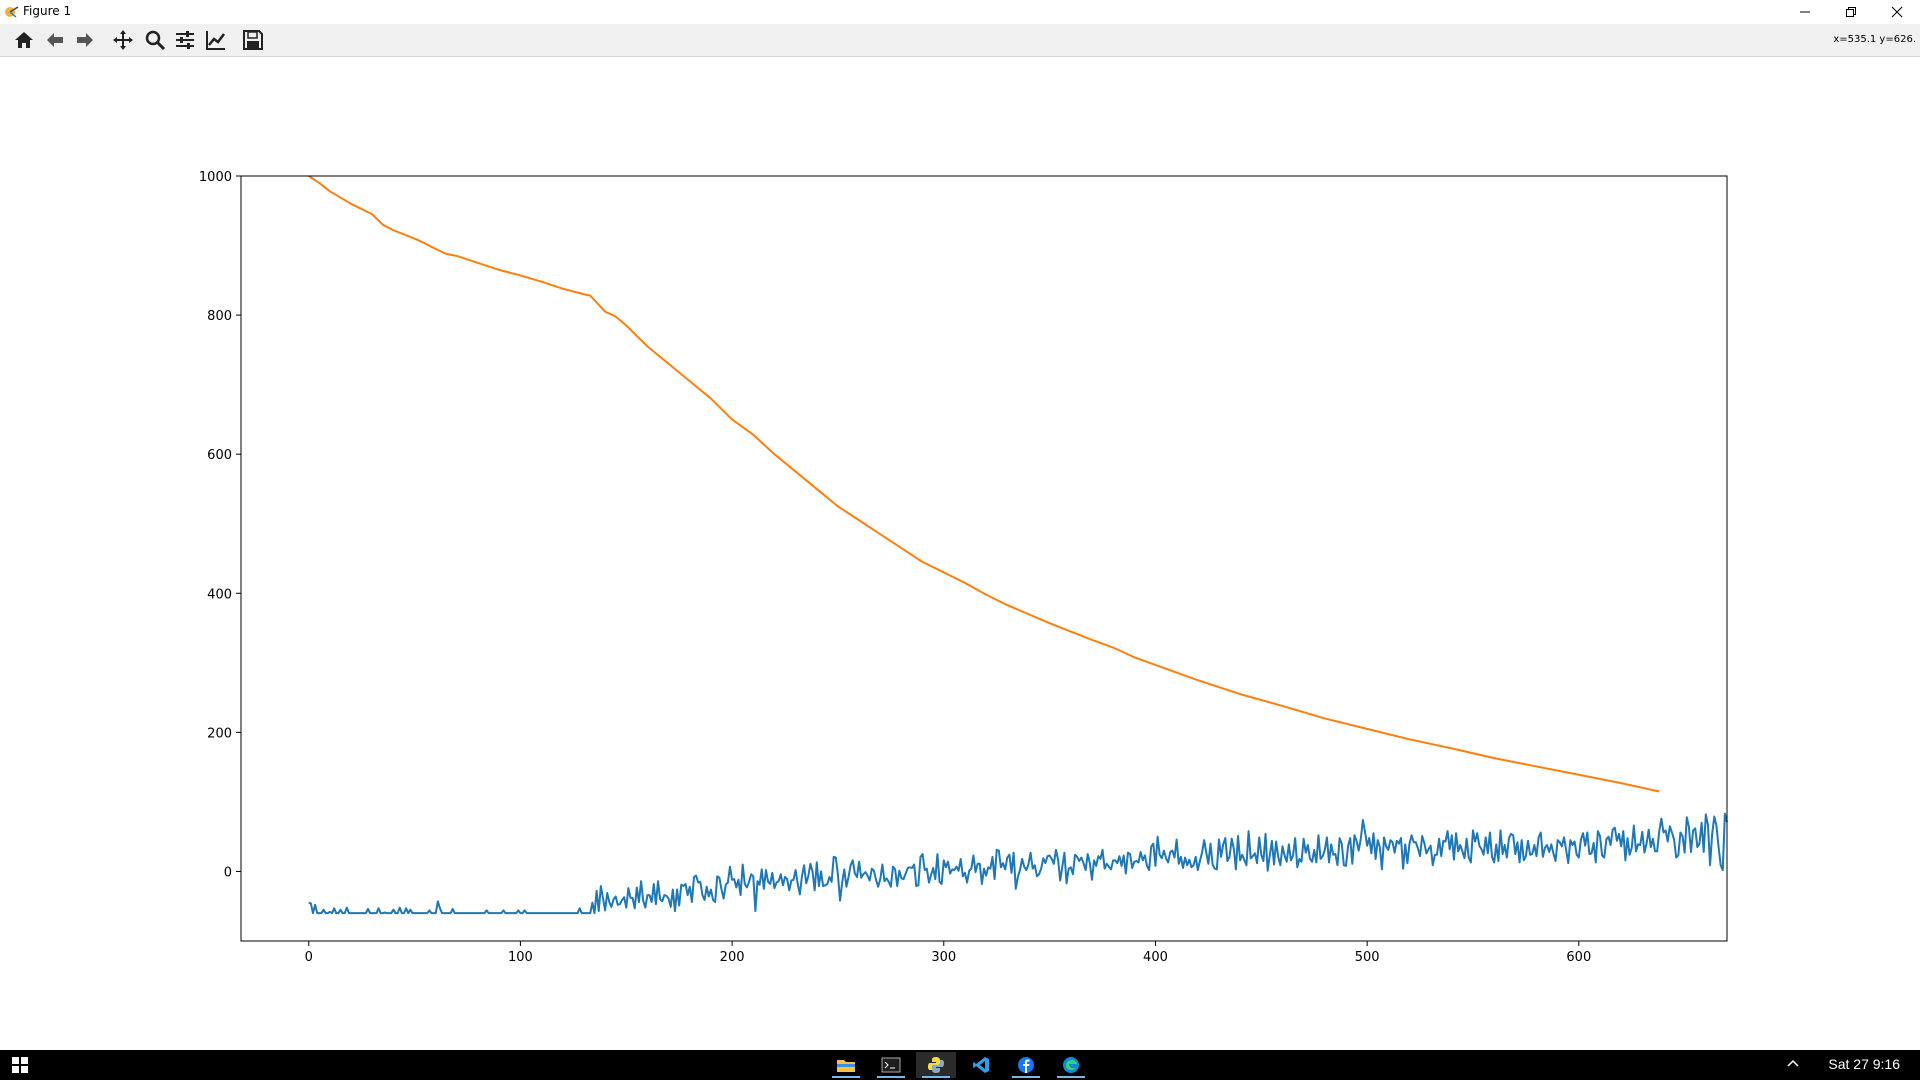 Image resolution: width=1920 pixels, height=1080 pixels. I want to click on minimize-button, so click(1805, 12).